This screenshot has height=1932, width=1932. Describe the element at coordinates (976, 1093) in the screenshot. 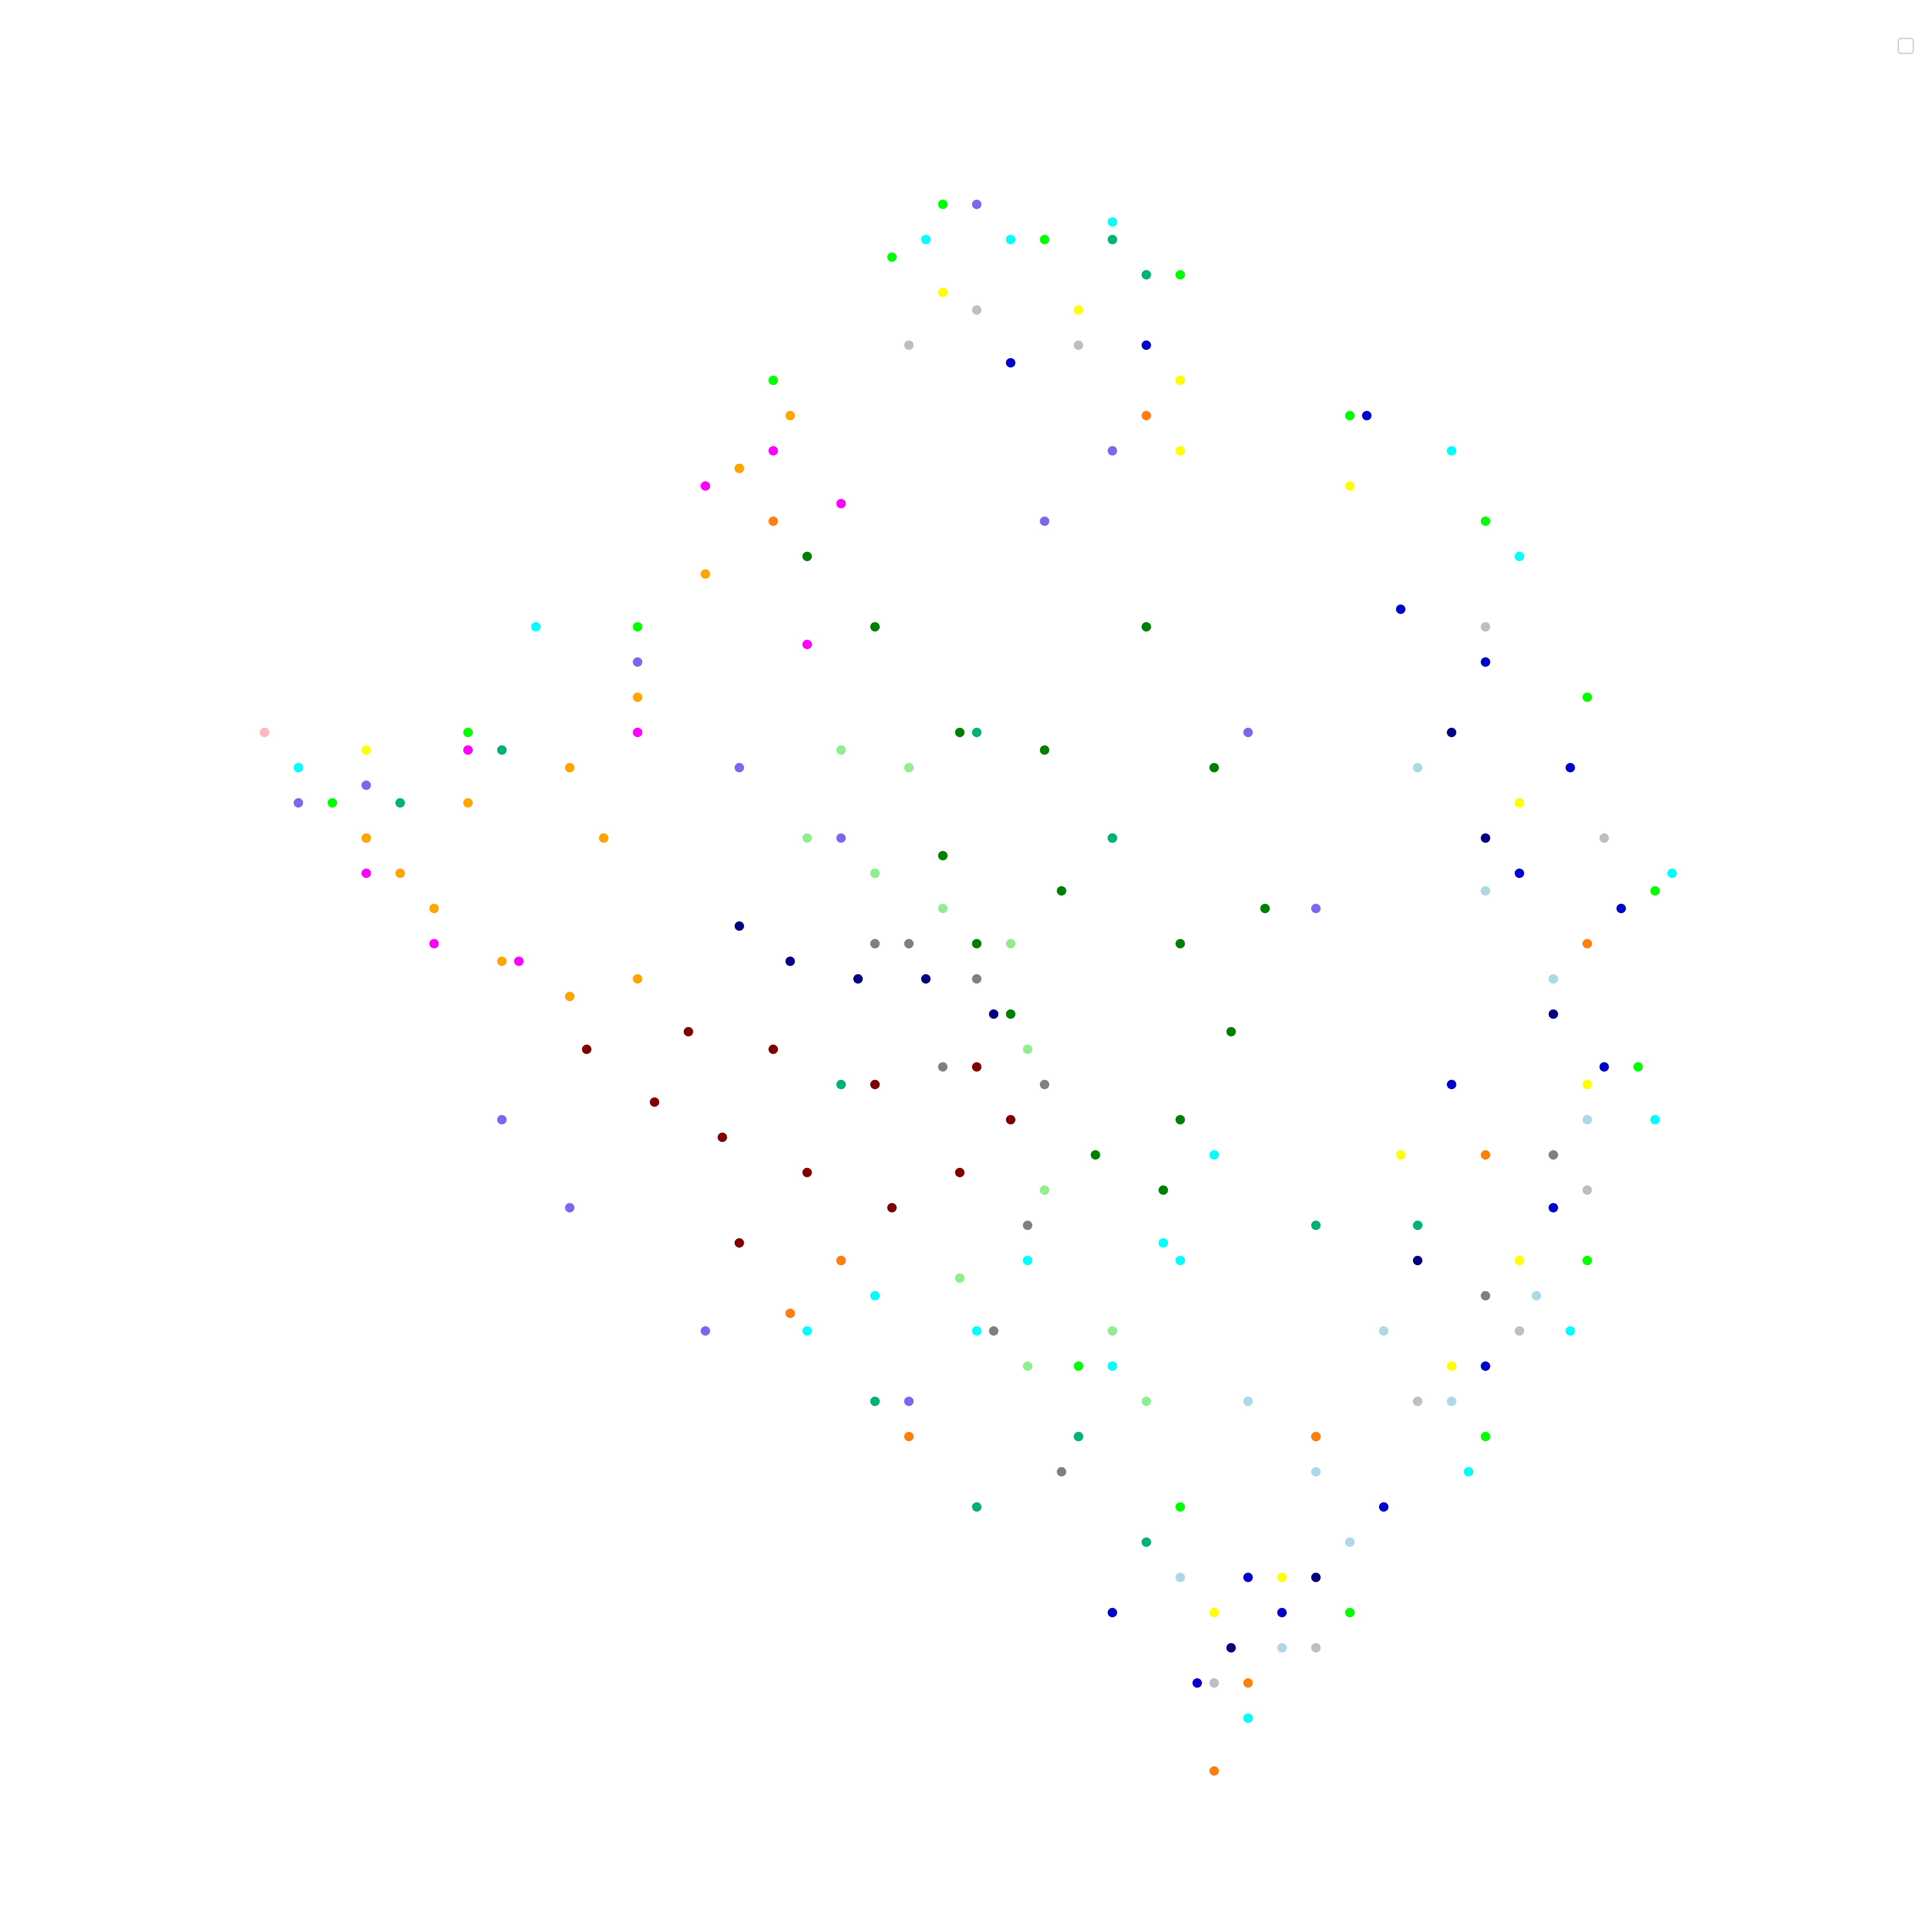

I see `series-lightgreen` at that location.